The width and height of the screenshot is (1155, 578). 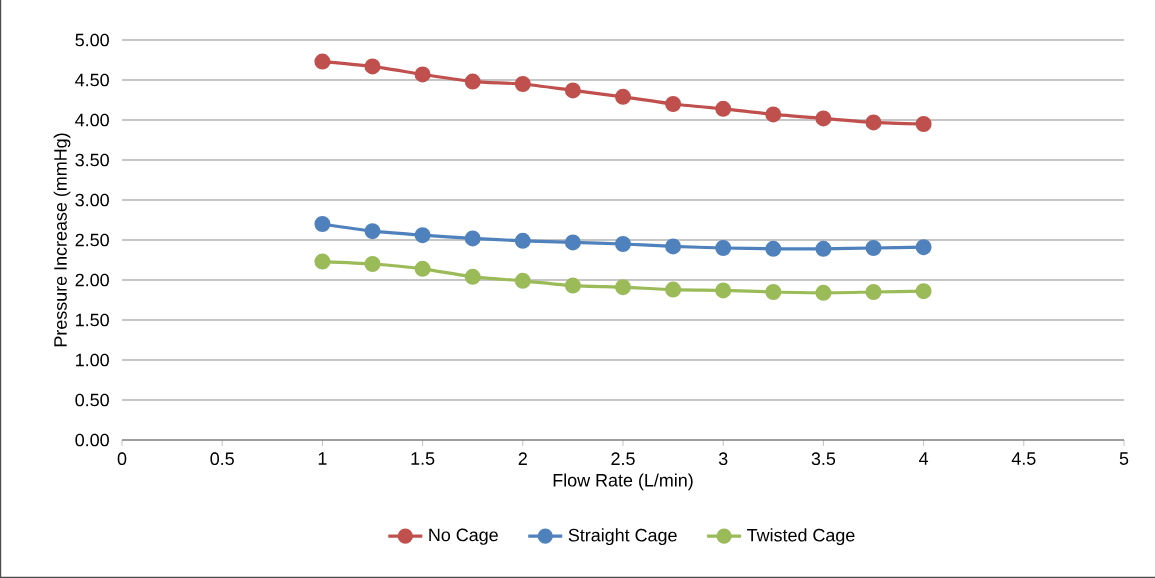 I want to click on y-tick-label: 3.50, so click(x=92, y=160).